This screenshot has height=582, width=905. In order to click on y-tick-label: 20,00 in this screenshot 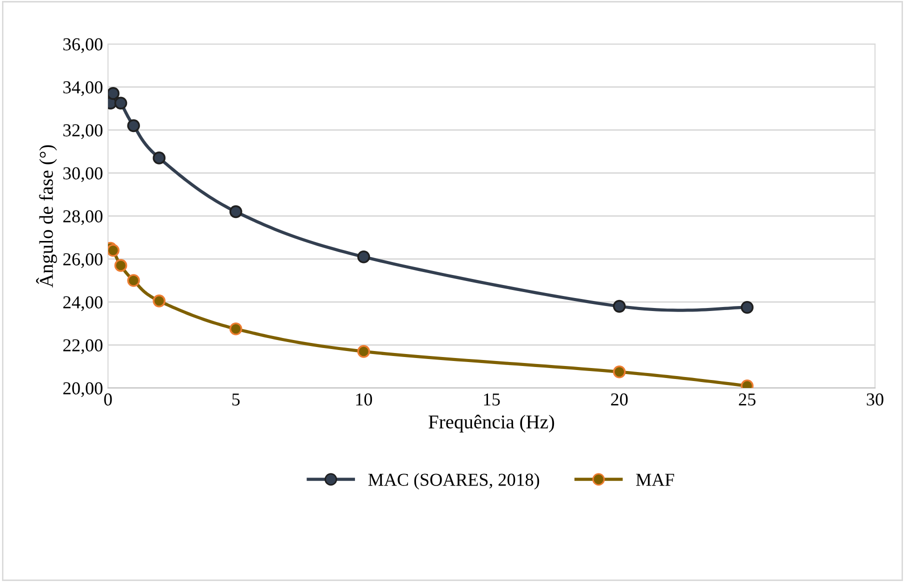, I will do `click(82, 390)`.